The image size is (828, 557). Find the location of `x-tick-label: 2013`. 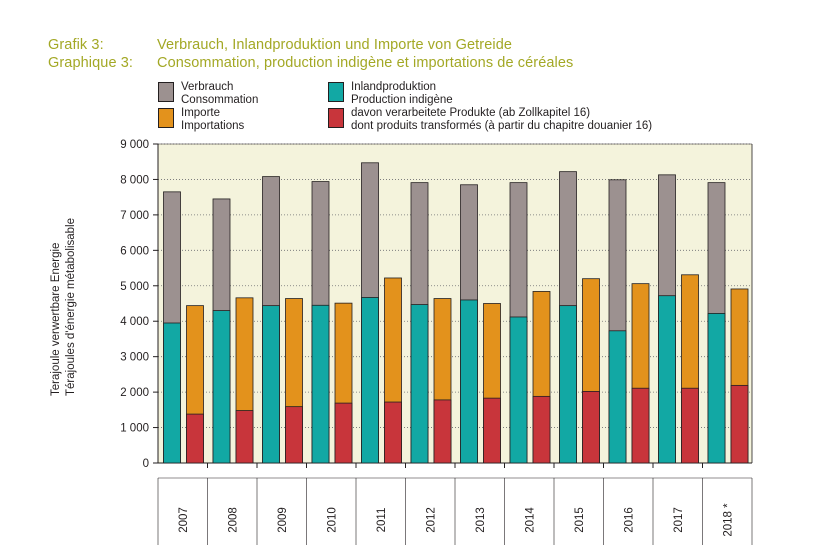

x-tick-label: 2013 is located at coordinates (481, 520).